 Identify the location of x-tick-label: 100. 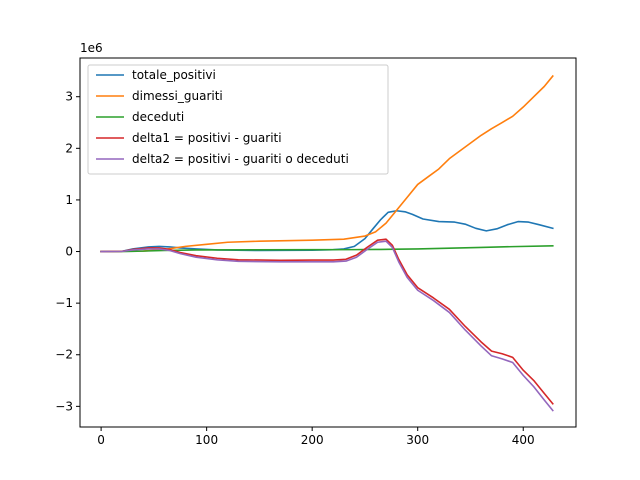
(206, 440).